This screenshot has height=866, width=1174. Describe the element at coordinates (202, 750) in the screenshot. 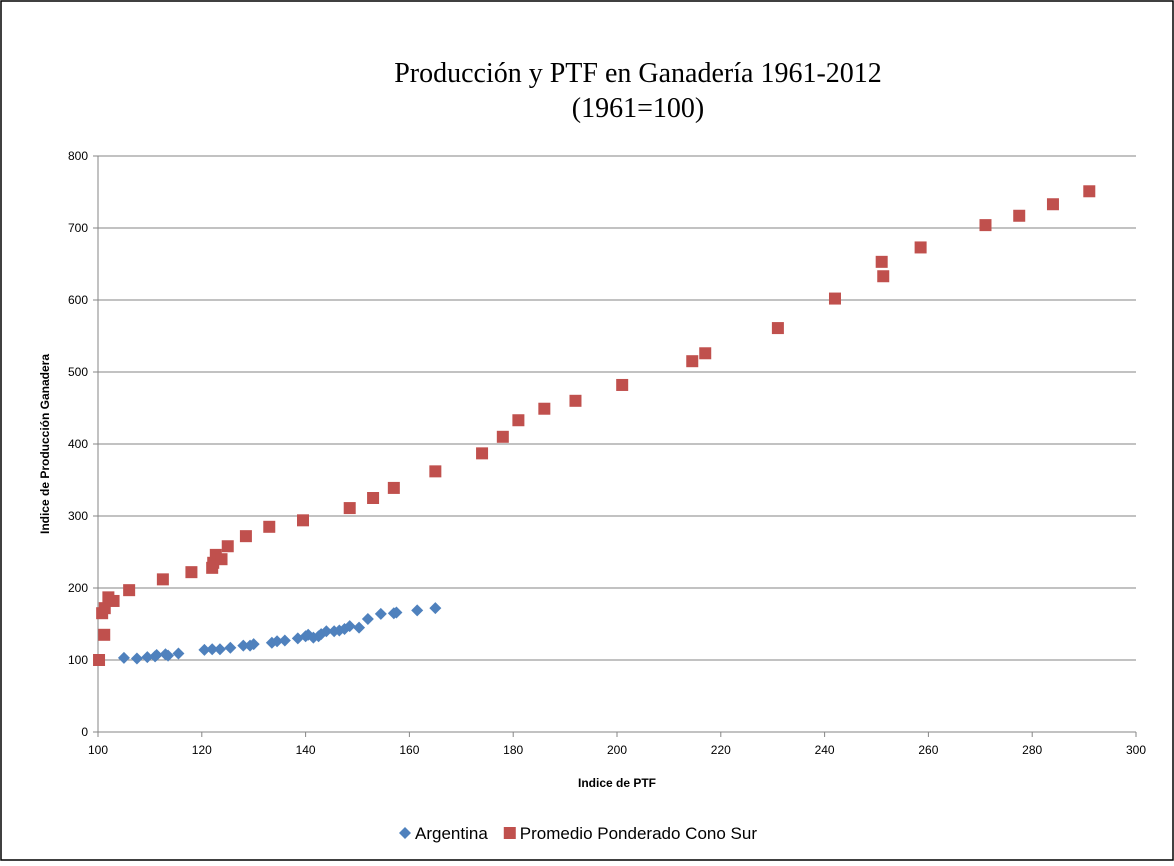

I see `x-tick-label: 120` at that location.